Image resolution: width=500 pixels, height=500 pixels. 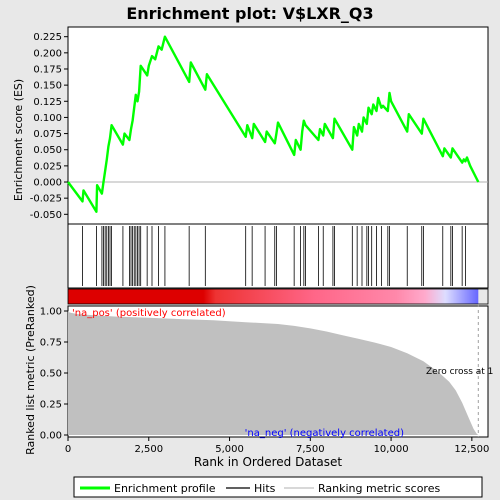 I want to click on es-y-tick-label: 0.050, so click(x=47, y=150).